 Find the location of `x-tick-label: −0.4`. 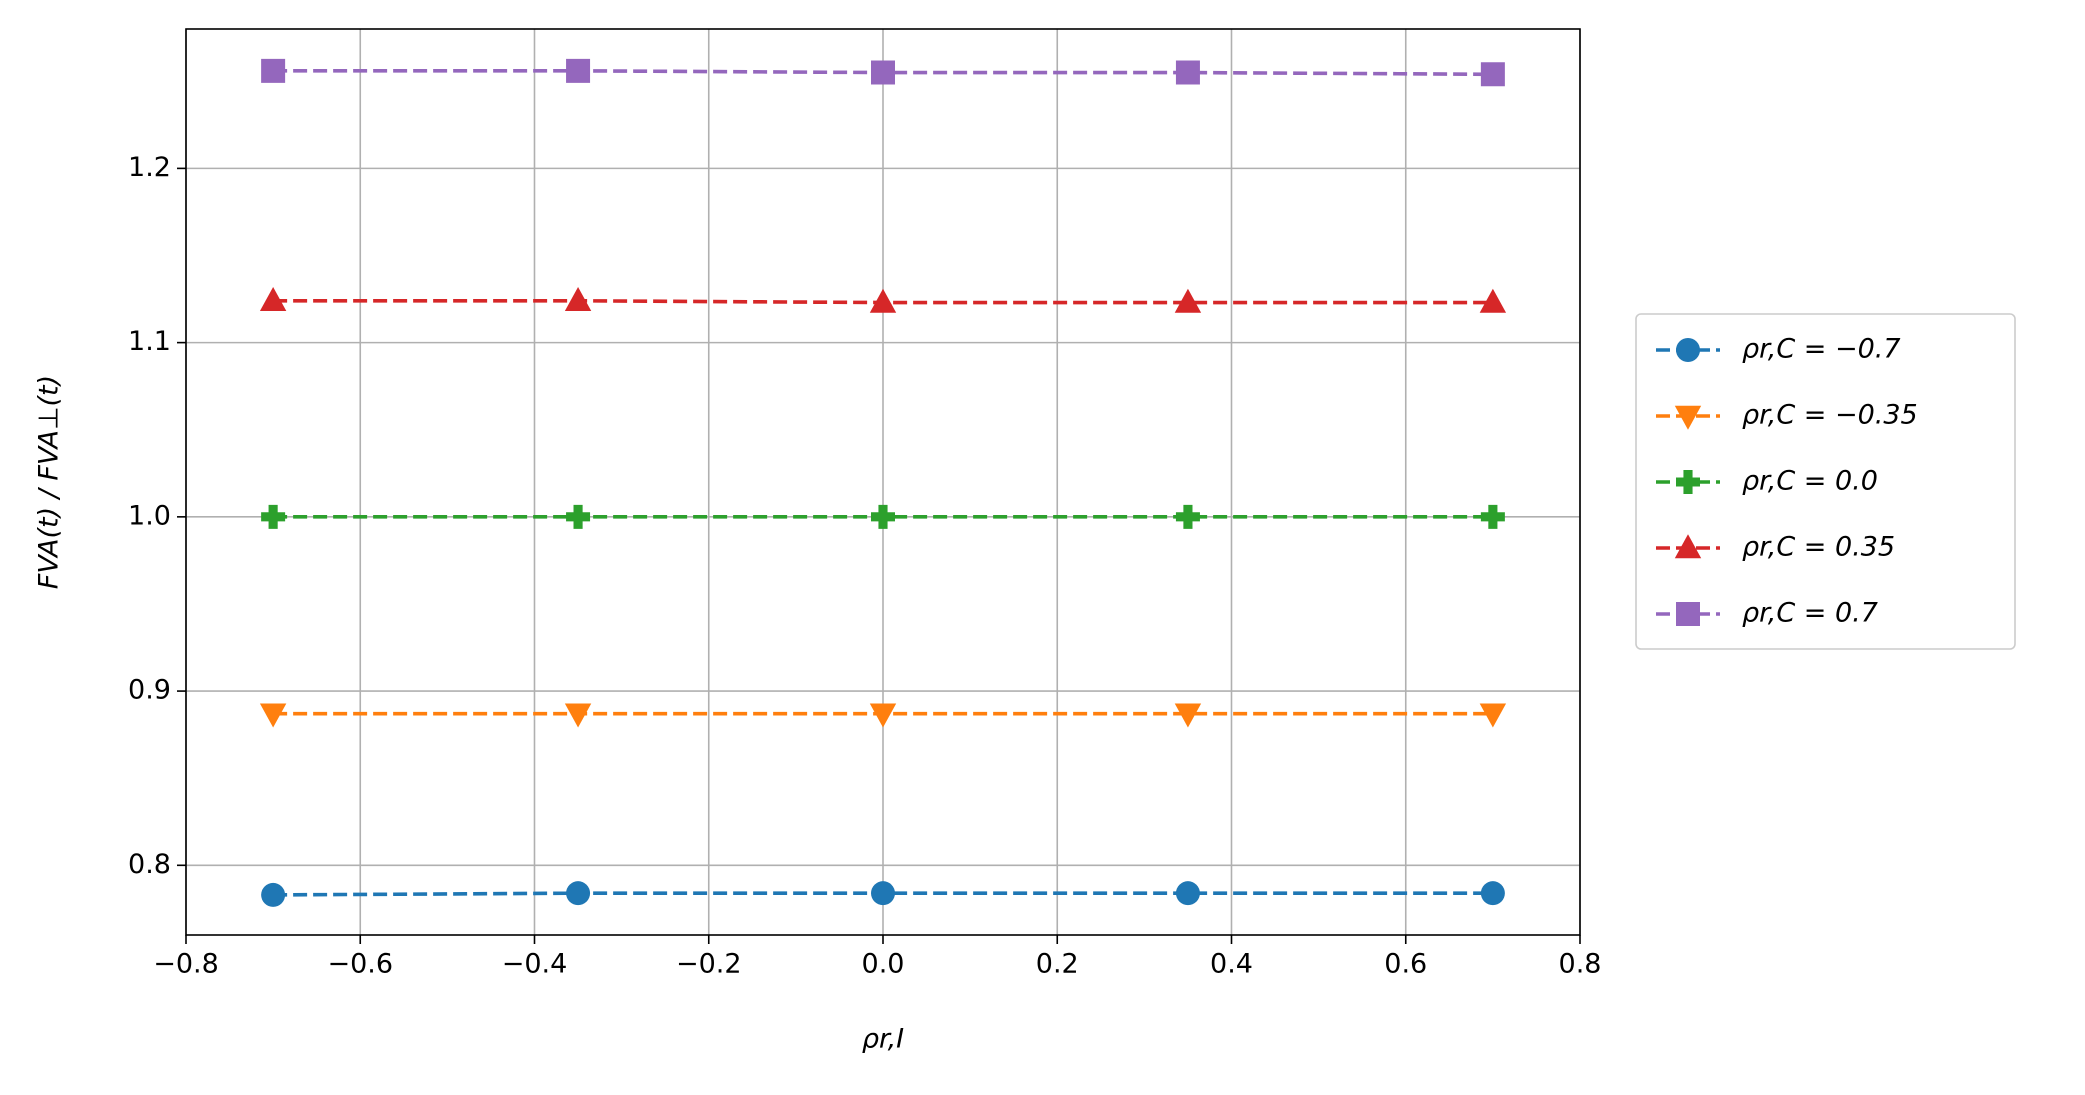

x-tick-label: −0.4 is located at coordinates (535, 964).